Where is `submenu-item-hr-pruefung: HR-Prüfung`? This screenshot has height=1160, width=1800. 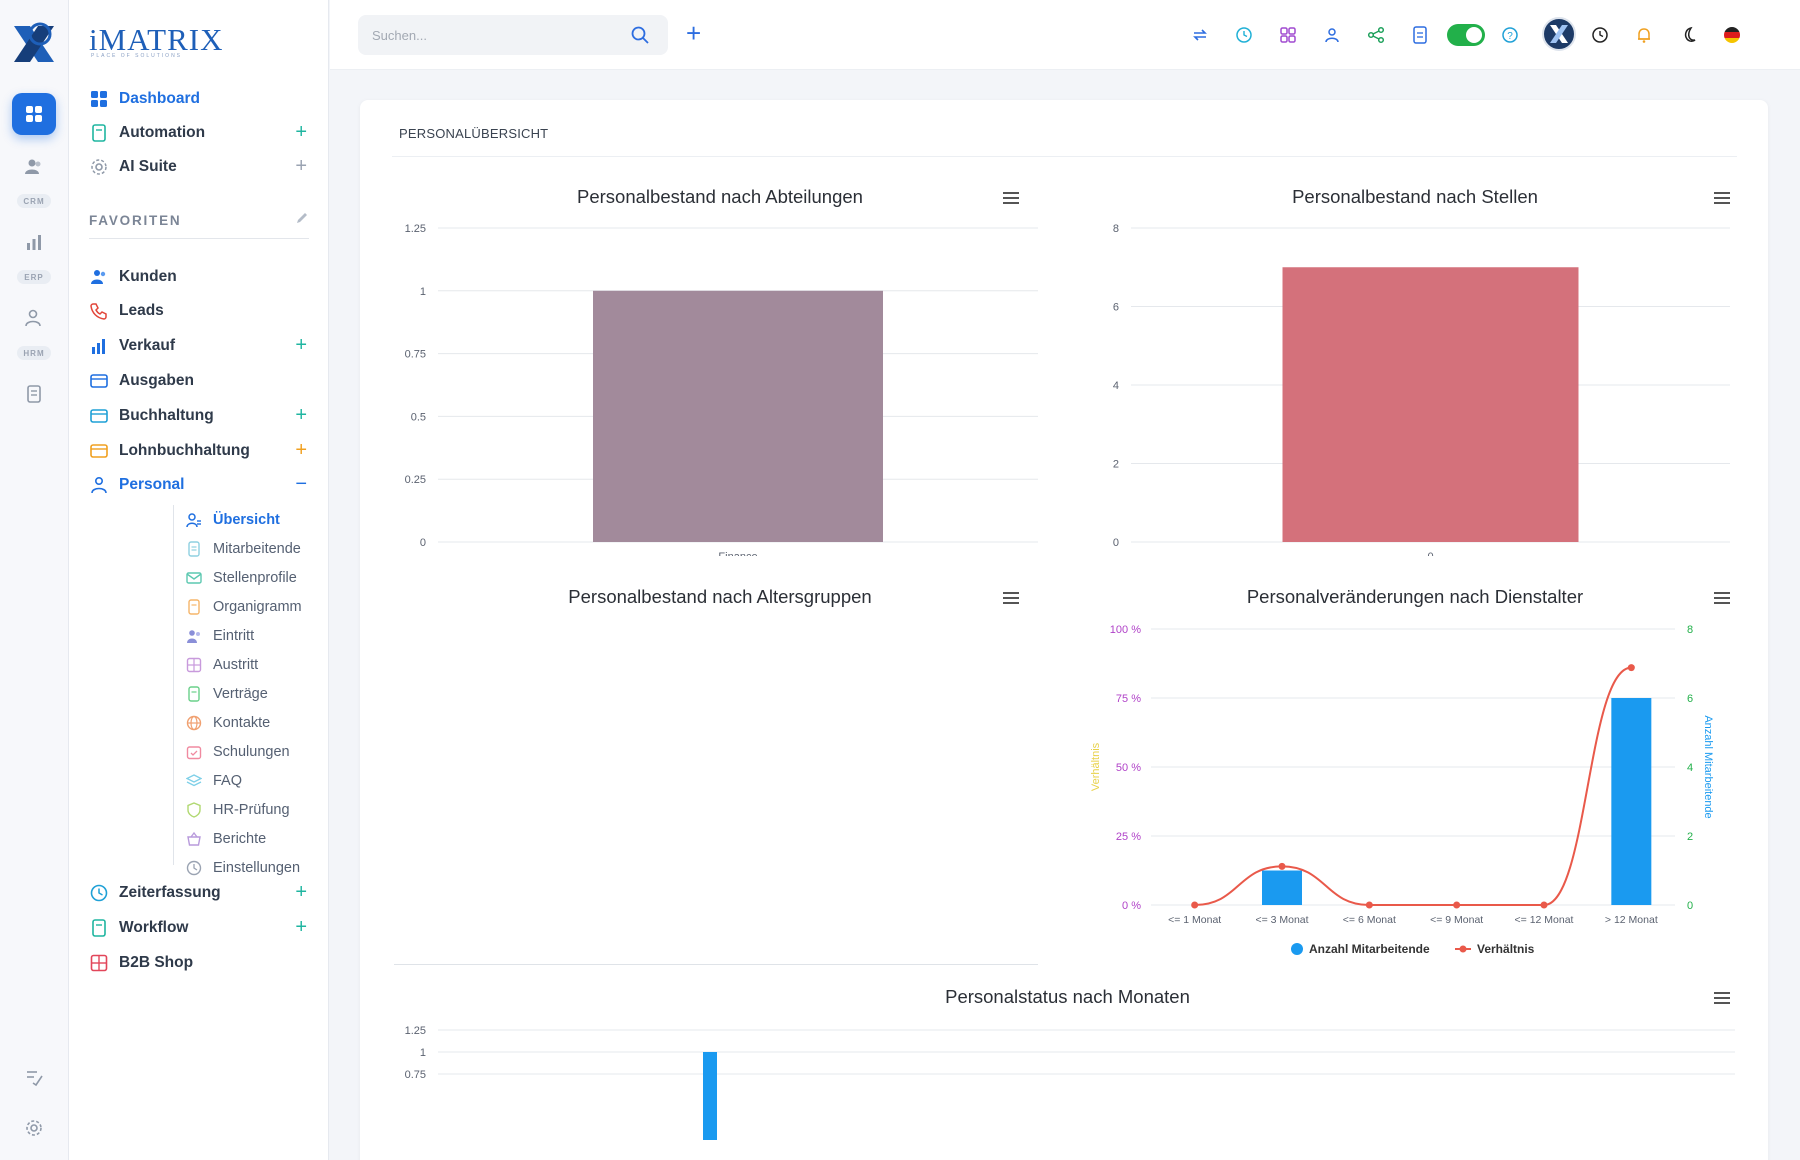
submenu-item-hr-pruefung: HR-Prüfung is located at coordinates (237, 810).